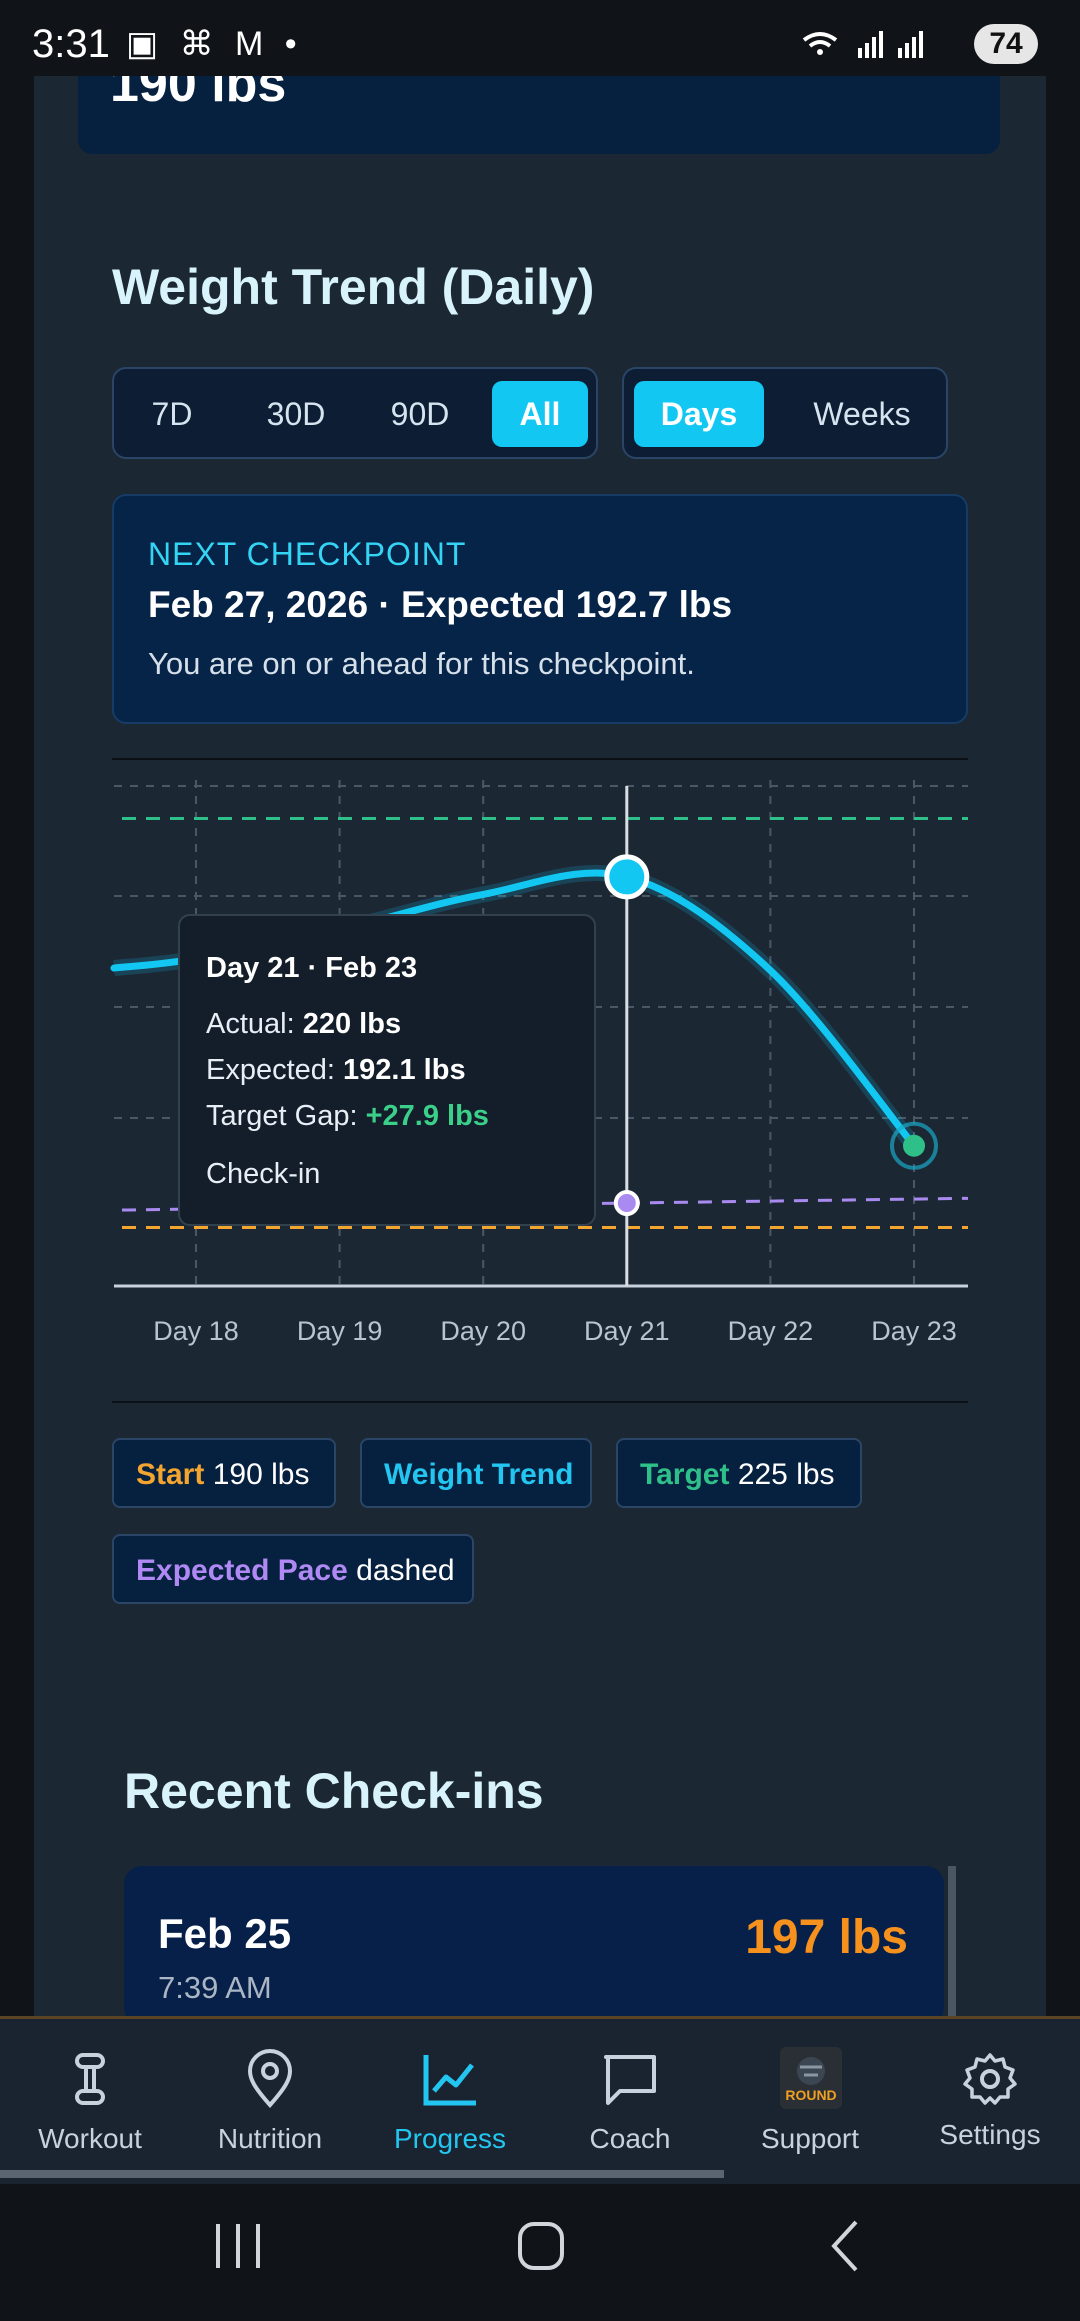 The image size is (1080, 2321). I want to click on nav-scroll-indicator, so click(362, 2174).